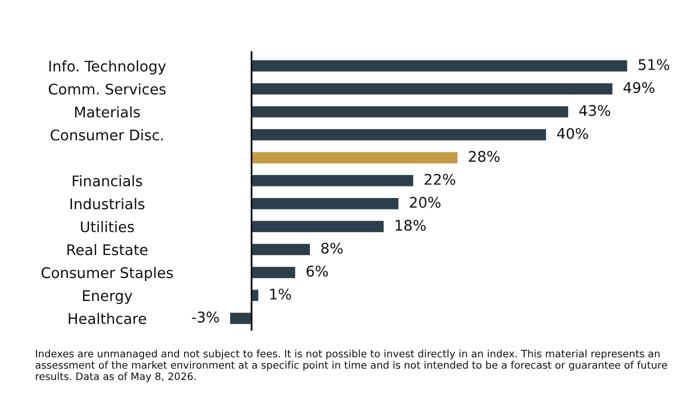 This screenshot has width=700, height=395. Describe the element at coordinates (639, 88) in the screenshot. I see `data-label: 49%` at that location.